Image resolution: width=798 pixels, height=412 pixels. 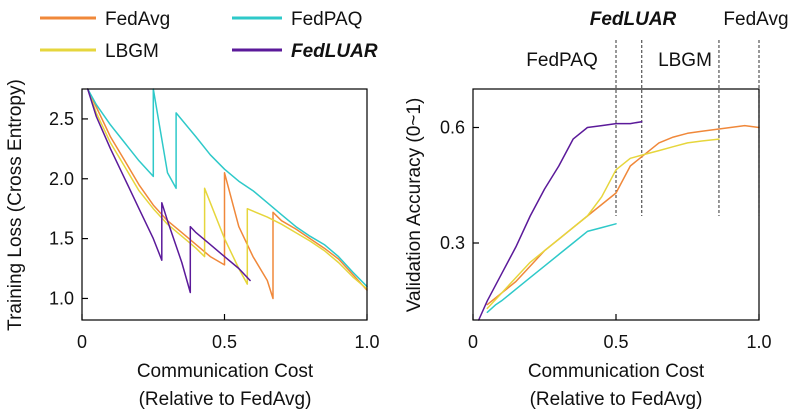 What do you see at coordinates (414, 205) in the screenshot?
I see `validation-accuracy-ylabel: Validation Accuracy (0~1)` at bounding box center [414, 205].